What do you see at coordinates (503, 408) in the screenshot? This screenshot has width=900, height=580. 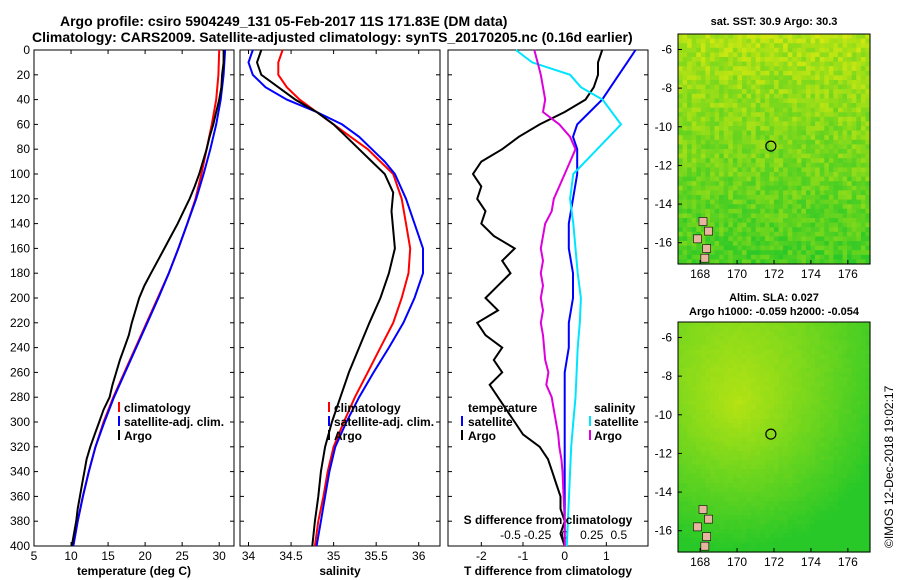 I see `legend-title-temperature: temperature` at bounding box center [503, 408].